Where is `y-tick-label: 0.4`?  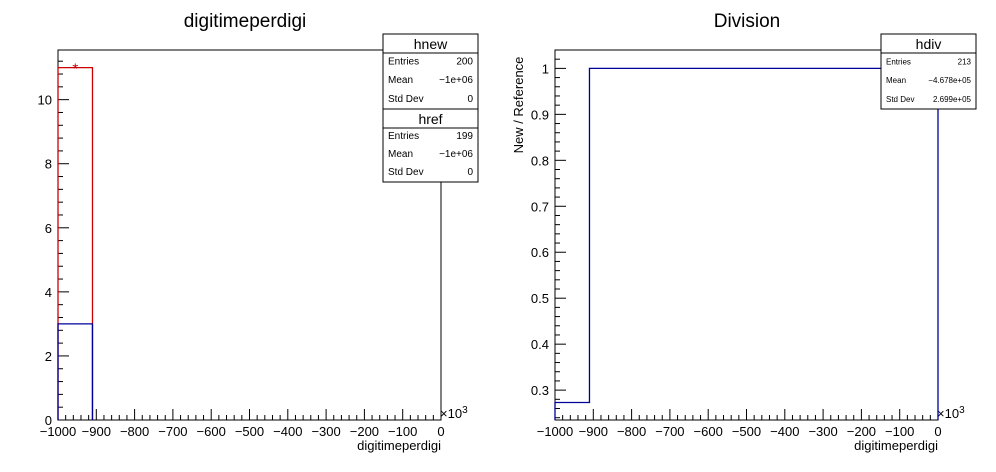 y-tick-label: 0.4 is located at coordinates (540, 344).